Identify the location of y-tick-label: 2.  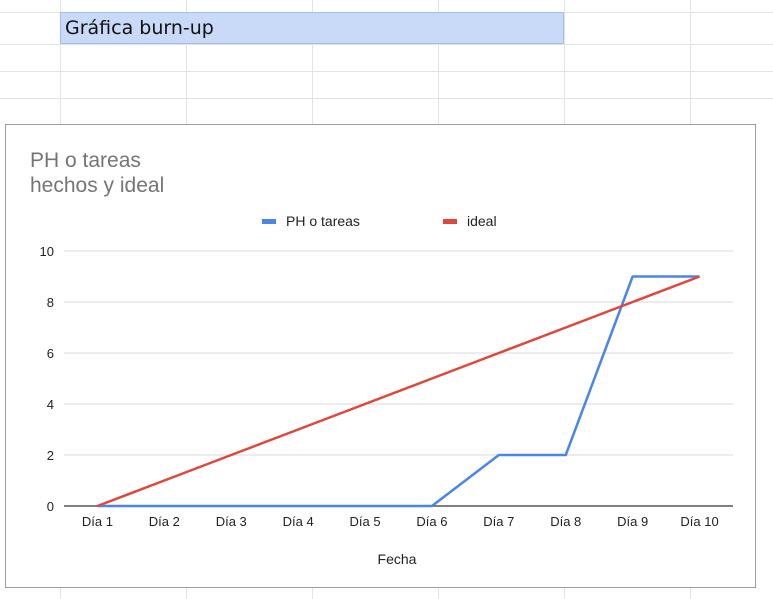
(50, 455).